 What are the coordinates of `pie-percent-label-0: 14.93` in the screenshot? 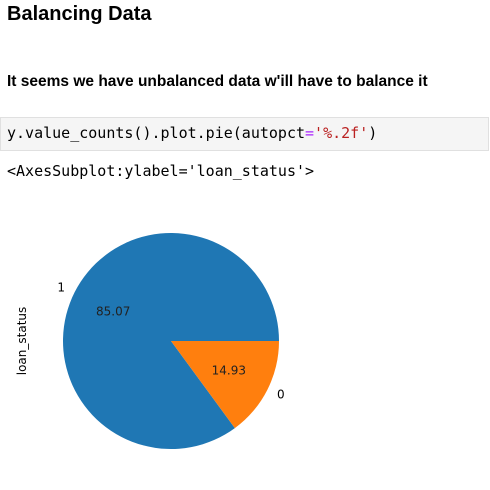 It's located at (229, 370).